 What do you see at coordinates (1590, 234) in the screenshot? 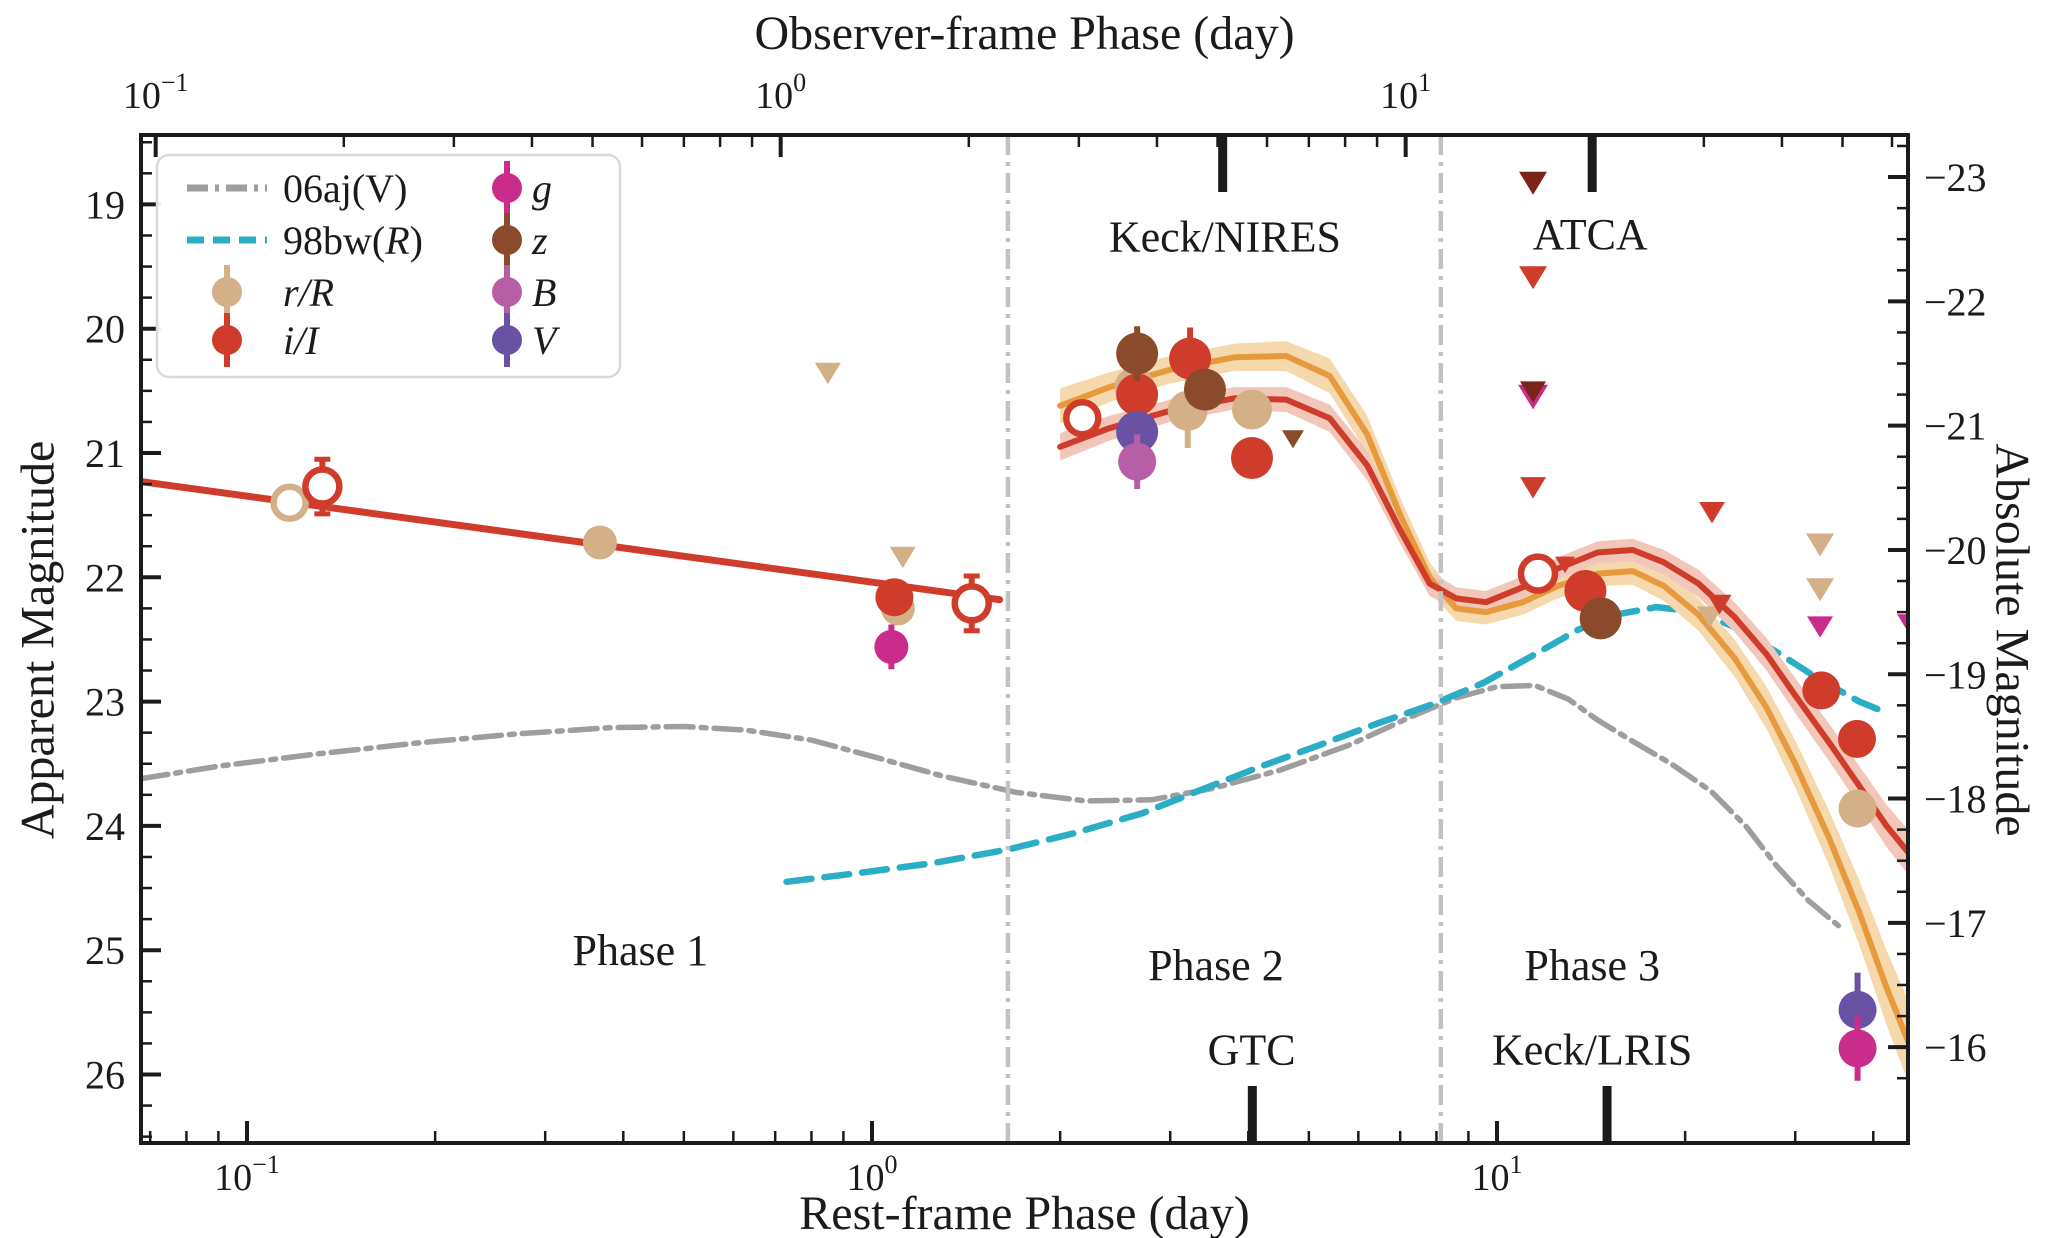
I see `annotation-atca: ATCA` at bounding box center [1590, 234].